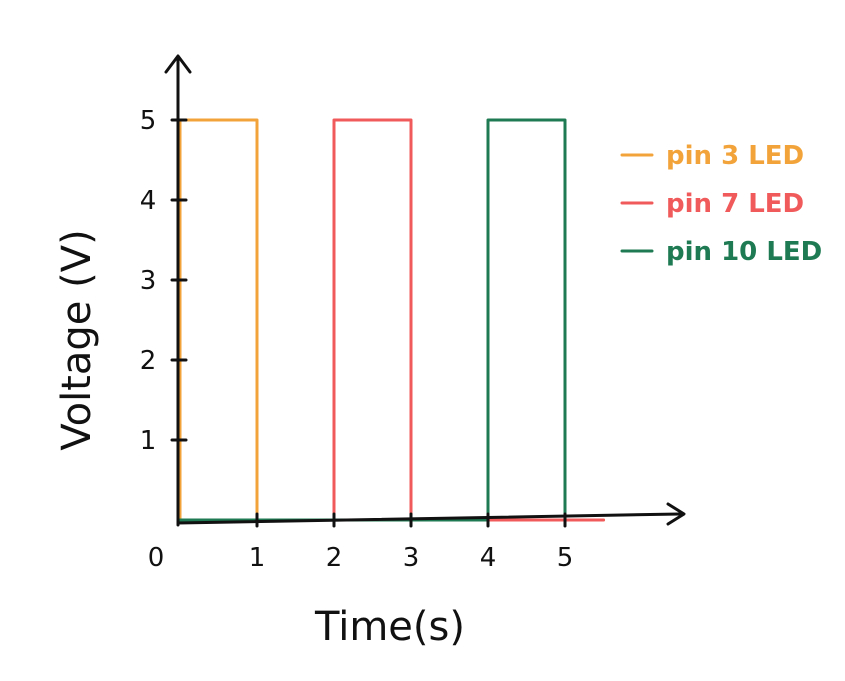  Describe the element at coordinates (257, 558) in the screenshot. I see `x-tick-label: 1` at that location.